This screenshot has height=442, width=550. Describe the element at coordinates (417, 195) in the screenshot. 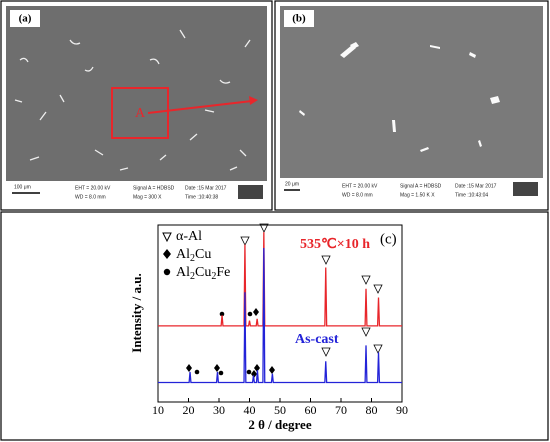

I see `info-text: Mag = 1.50 K X` at that location.